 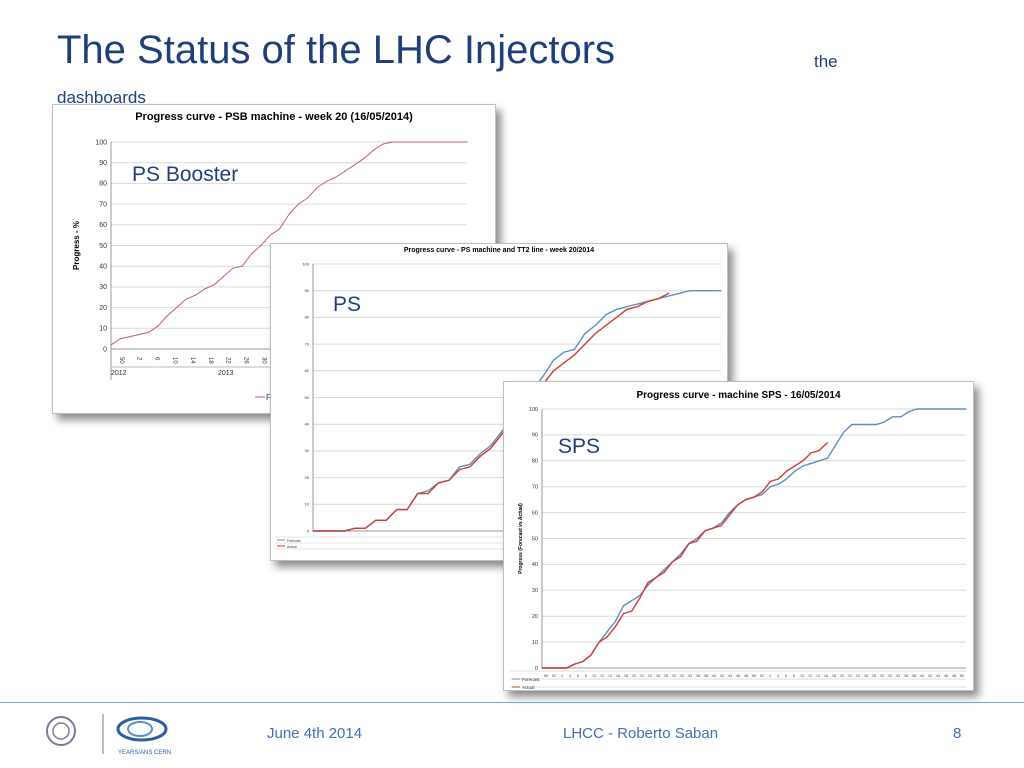 What do you see at coordinates (292, 547) in the screenshot?
I see `legend-label: Actual` at bounding box center [292, 547].